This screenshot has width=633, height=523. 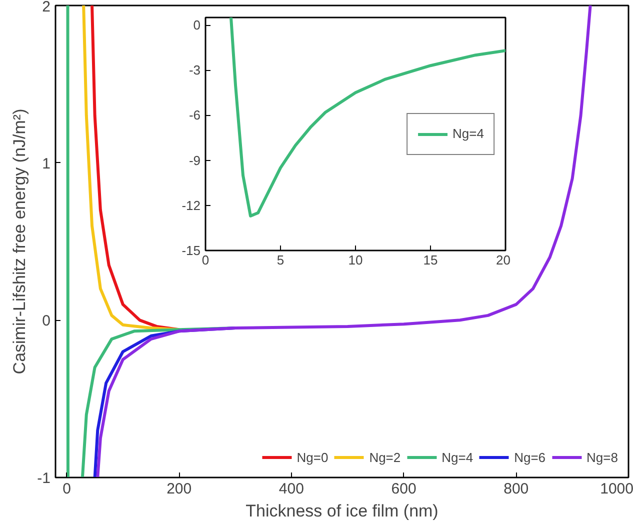 What do you see at coordinates (291, 489) in the screenshot?
I see `x-tick-label: 400` at bounding box center [291, 489].